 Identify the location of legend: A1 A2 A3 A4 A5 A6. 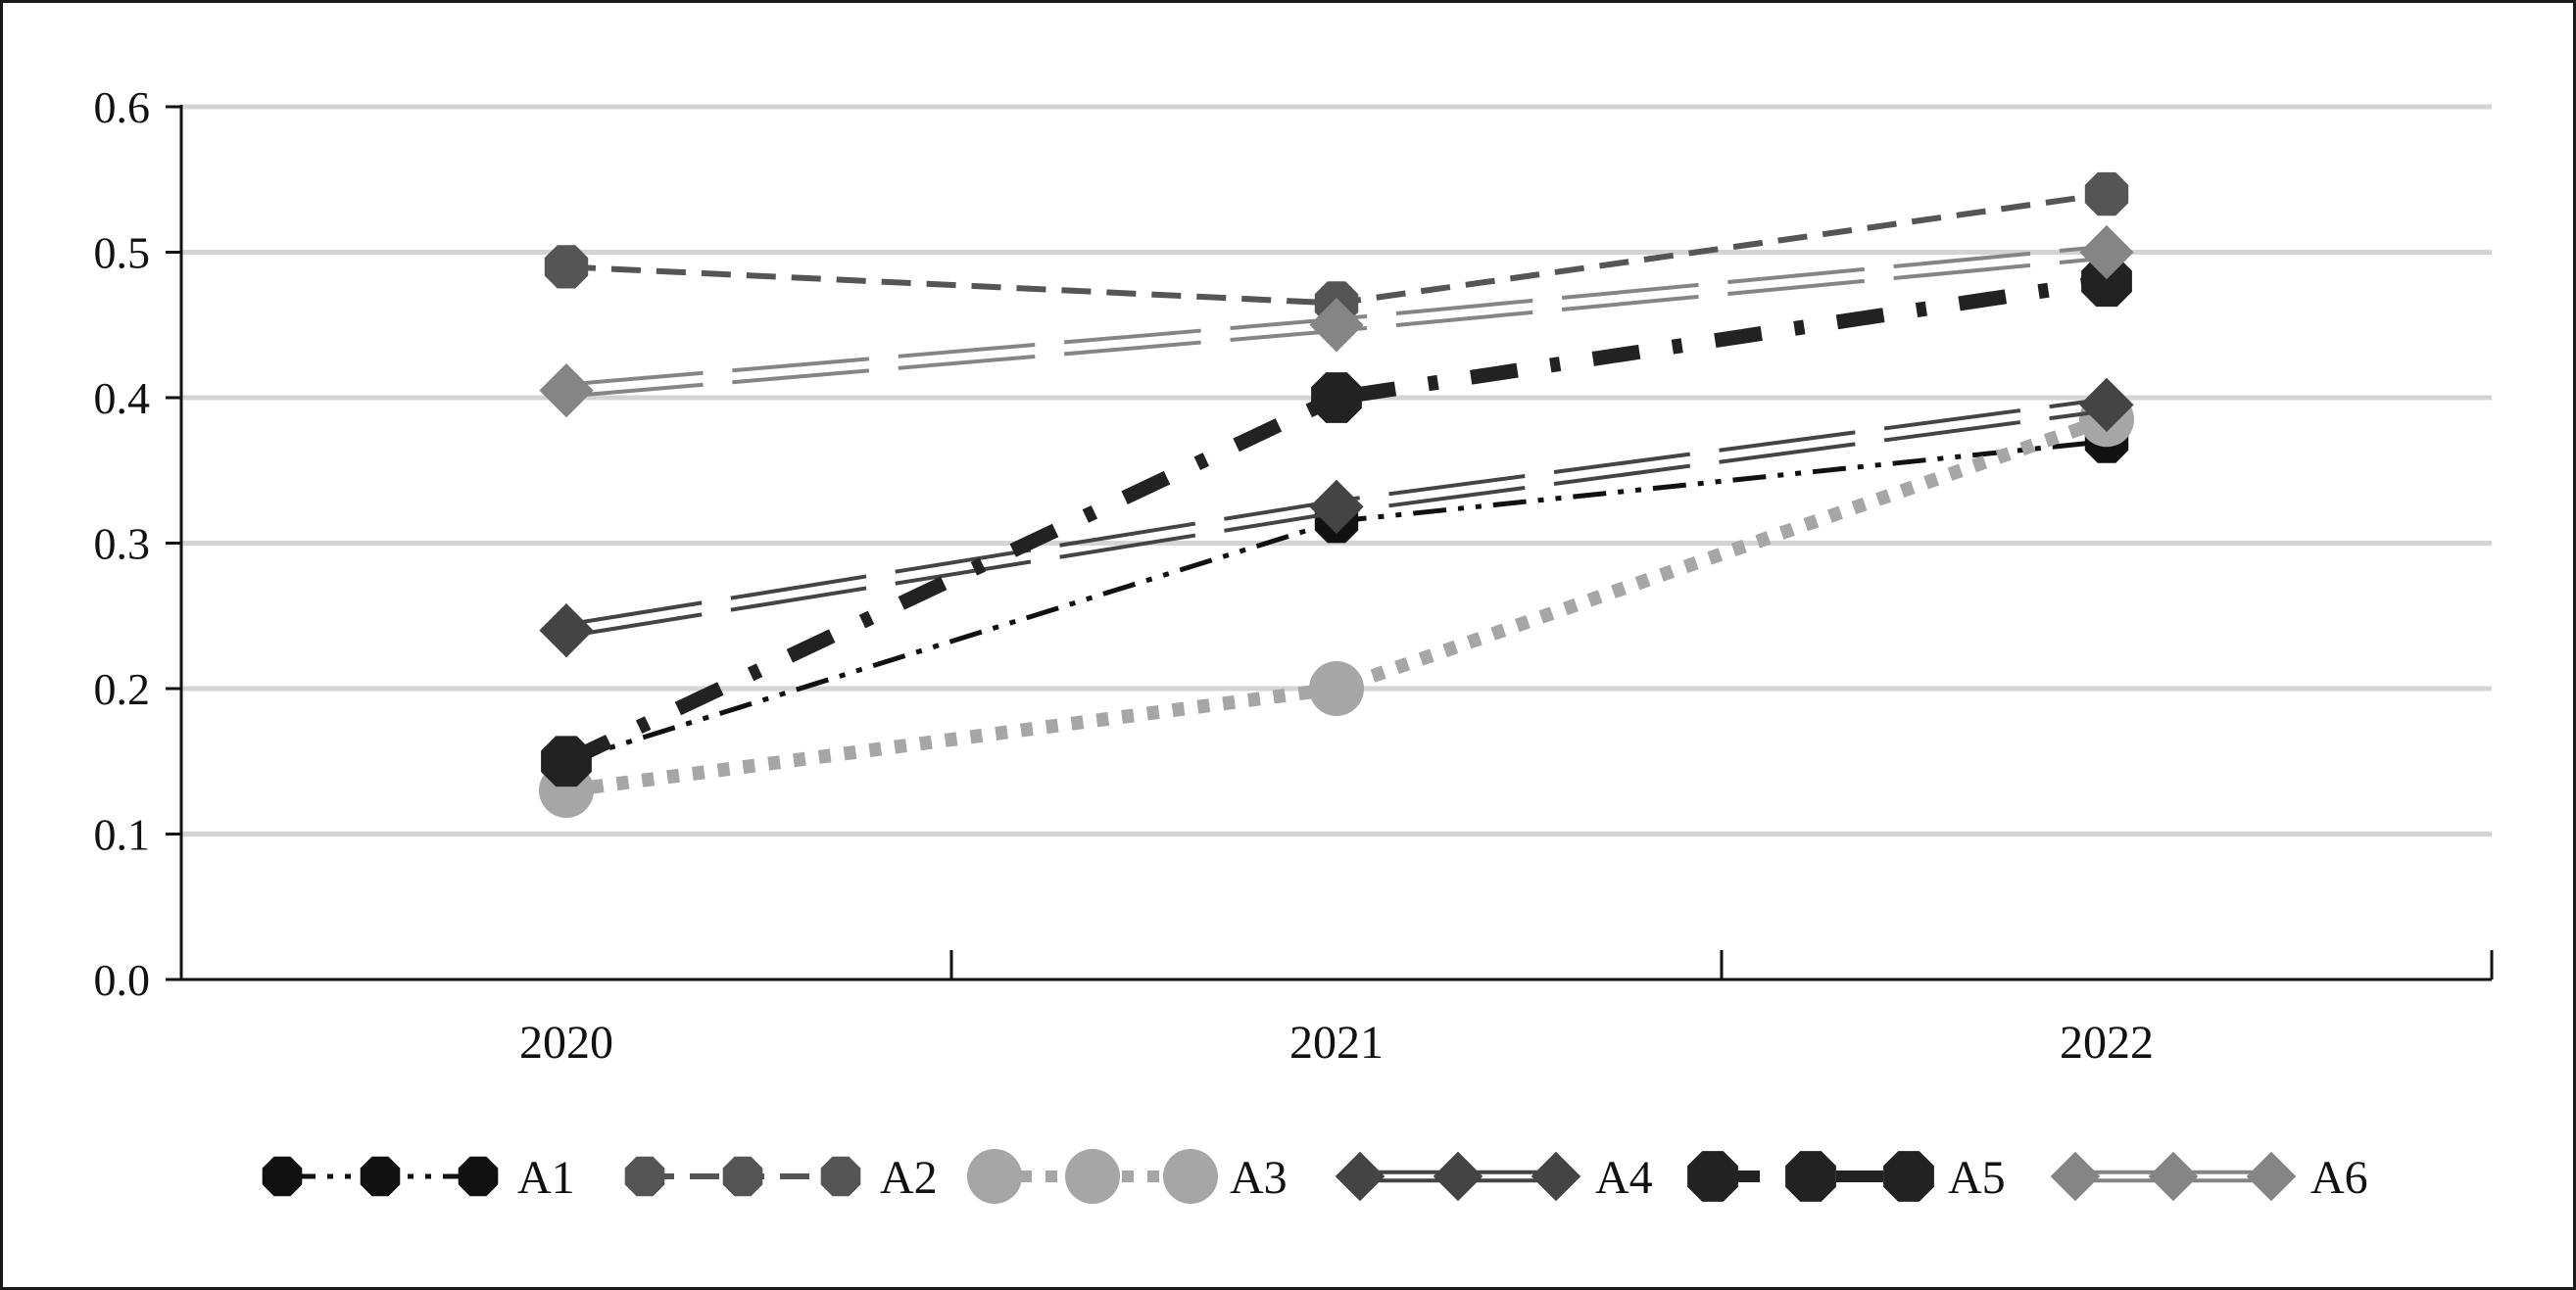
(1315, 1176).